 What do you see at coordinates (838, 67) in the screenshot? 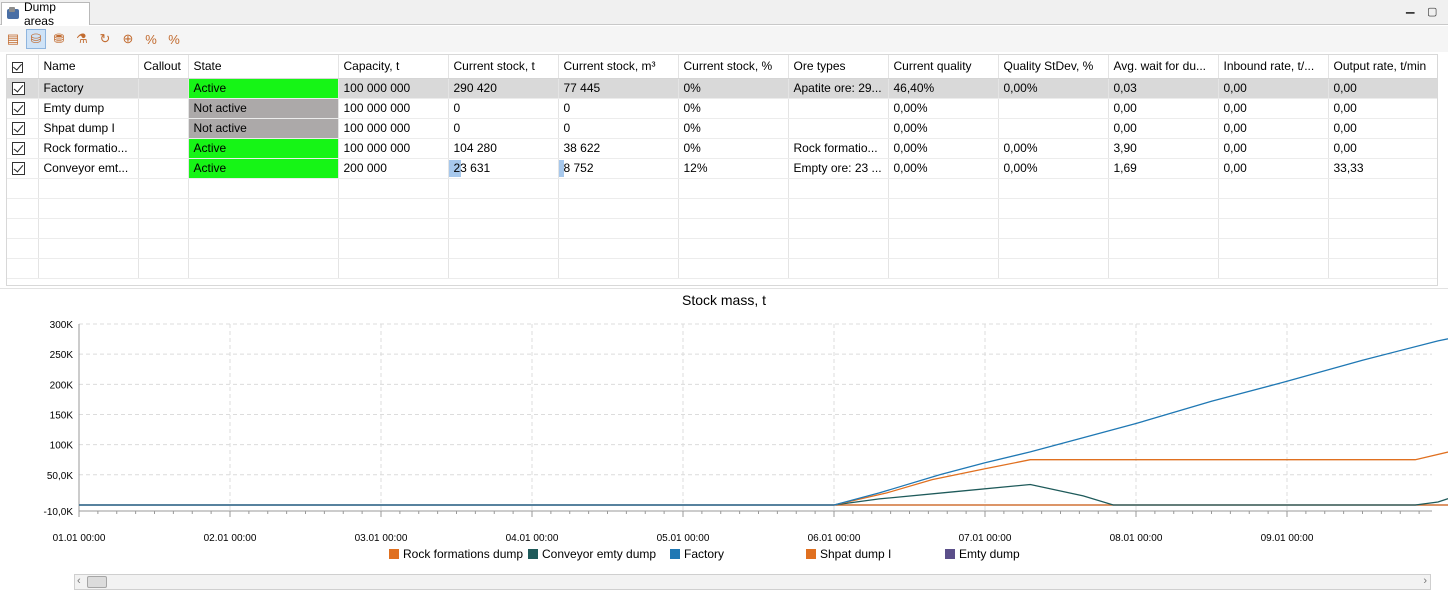
I see `column-header: Ore types` at bounding box center [838, 67].